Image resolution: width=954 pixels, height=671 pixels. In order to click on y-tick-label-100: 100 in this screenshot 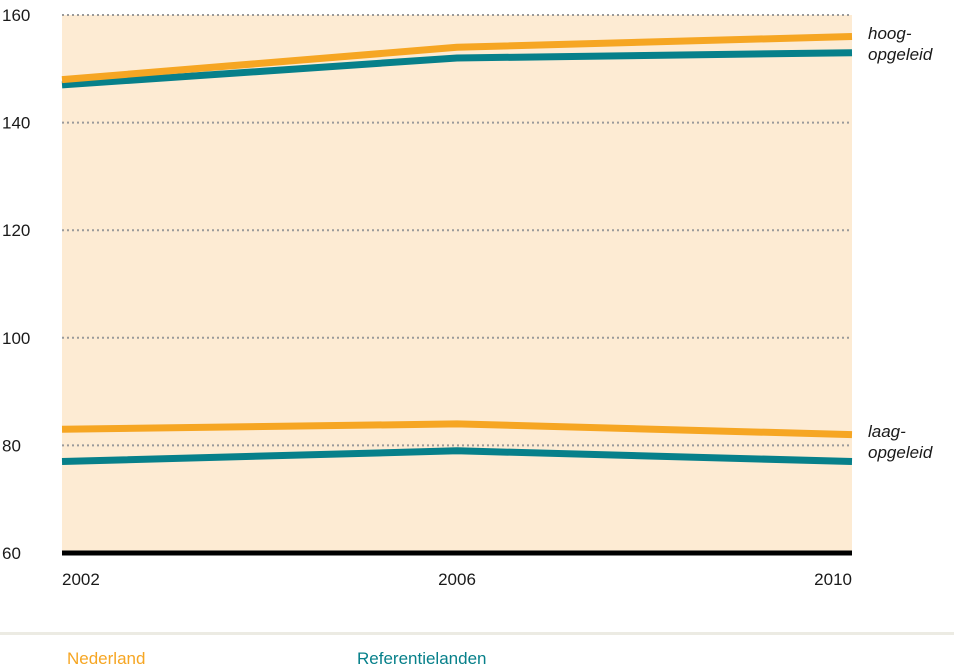, I will do `click(16, 338)`.